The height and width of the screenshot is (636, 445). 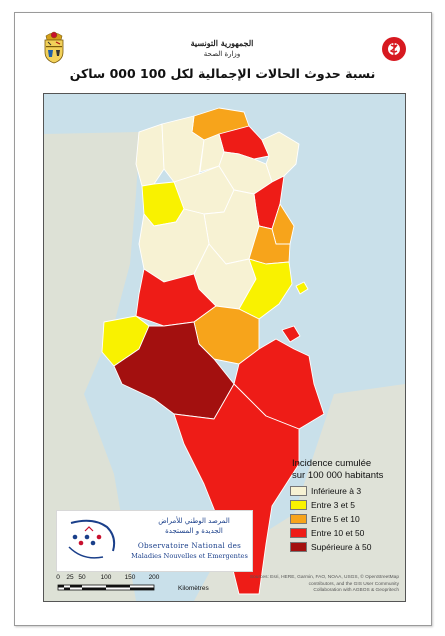 I want to click on legend-label: Entre 3 et 5, so click(x=333, y=504).